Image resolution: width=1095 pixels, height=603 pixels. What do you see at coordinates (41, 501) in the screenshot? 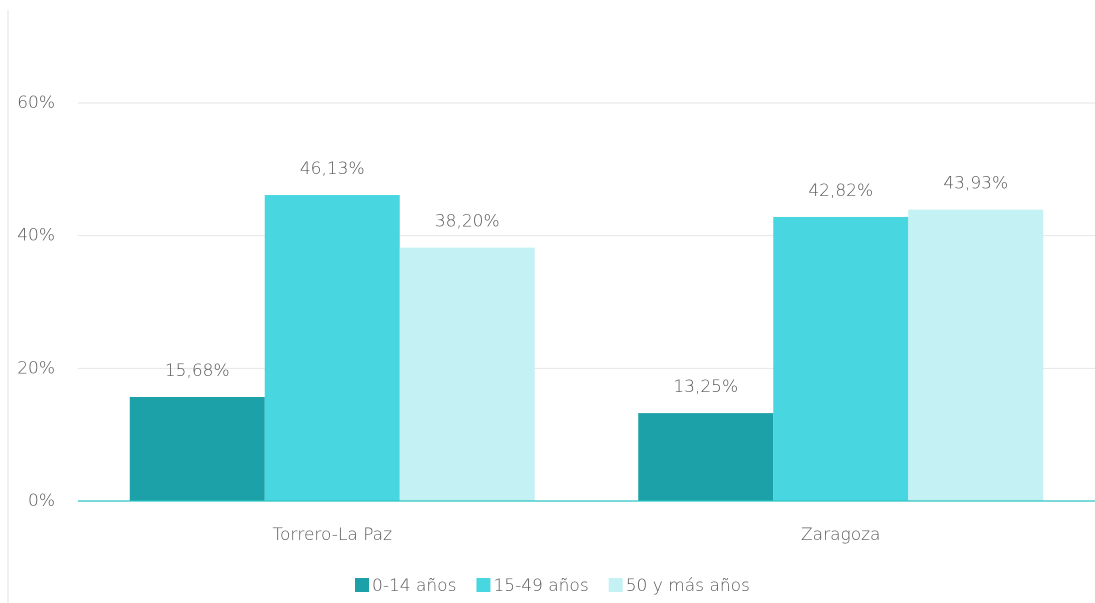
I see `y-tick-label: 0%` at bounding box center [41, 501].